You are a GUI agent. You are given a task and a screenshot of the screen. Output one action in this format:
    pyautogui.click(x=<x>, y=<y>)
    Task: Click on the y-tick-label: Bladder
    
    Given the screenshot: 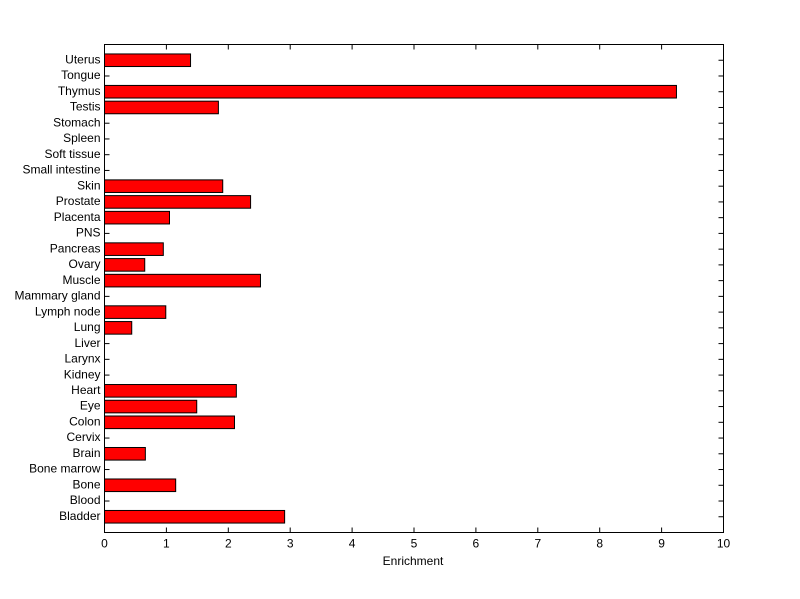 What is the action you would take?
    pyautogui.click(x=79, y=516)
    